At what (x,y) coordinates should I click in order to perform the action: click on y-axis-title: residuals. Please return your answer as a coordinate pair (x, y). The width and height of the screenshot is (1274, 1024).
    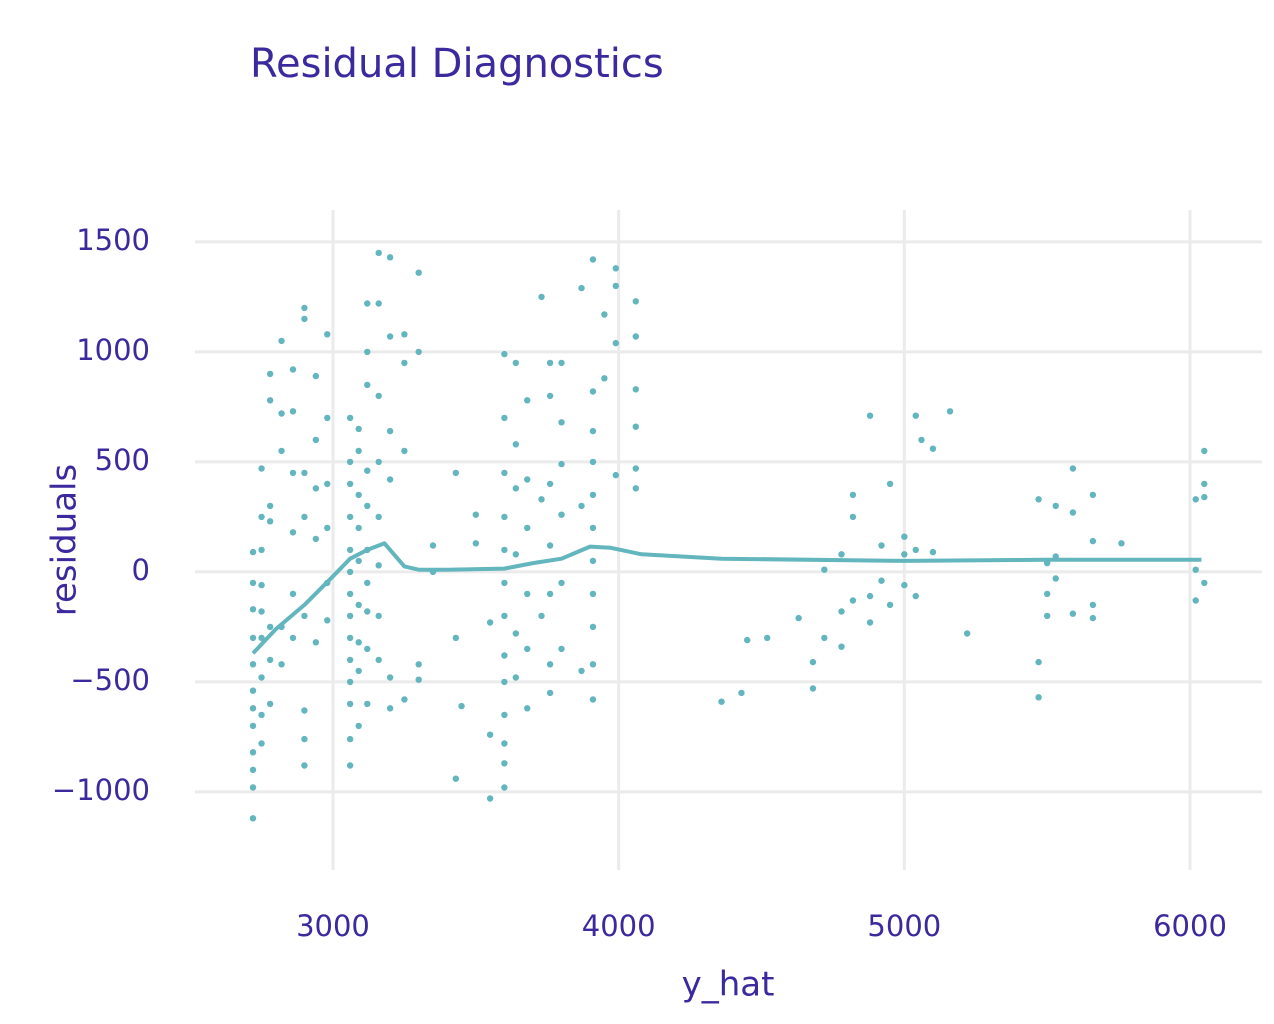
    Looking at the image, I should click on (65, 540).